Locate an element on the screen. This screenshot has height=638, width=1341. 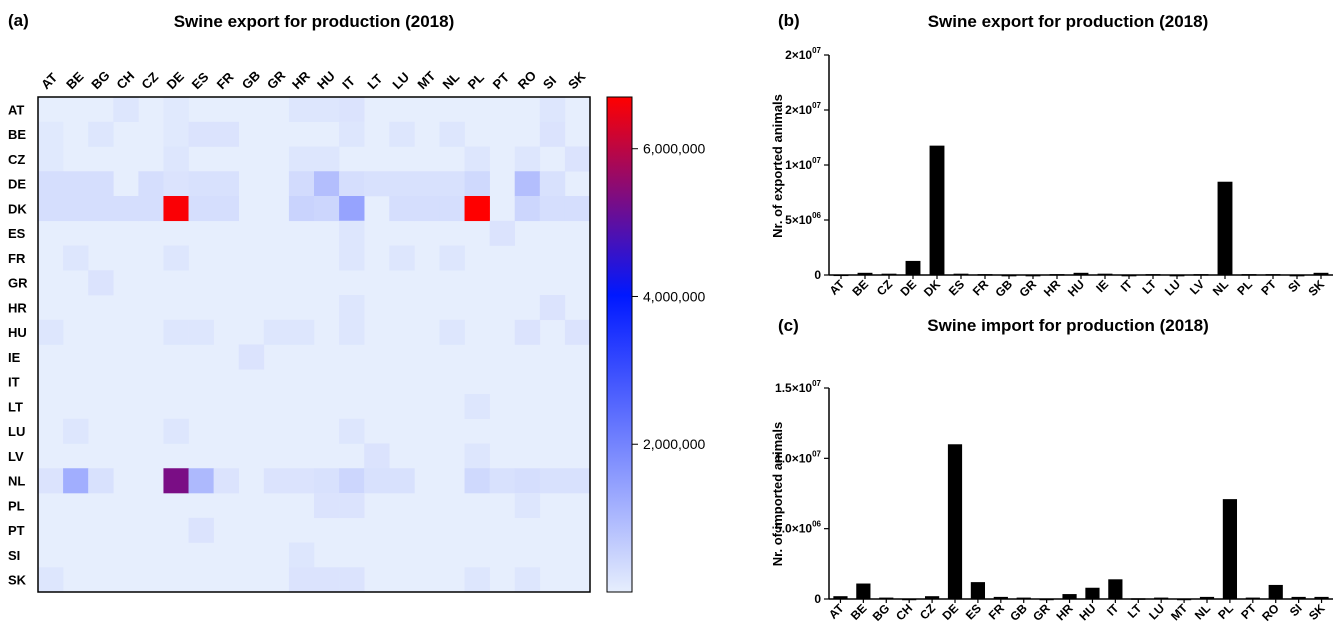
heatmap-column-label: NL is located at coordinates (451, 80).